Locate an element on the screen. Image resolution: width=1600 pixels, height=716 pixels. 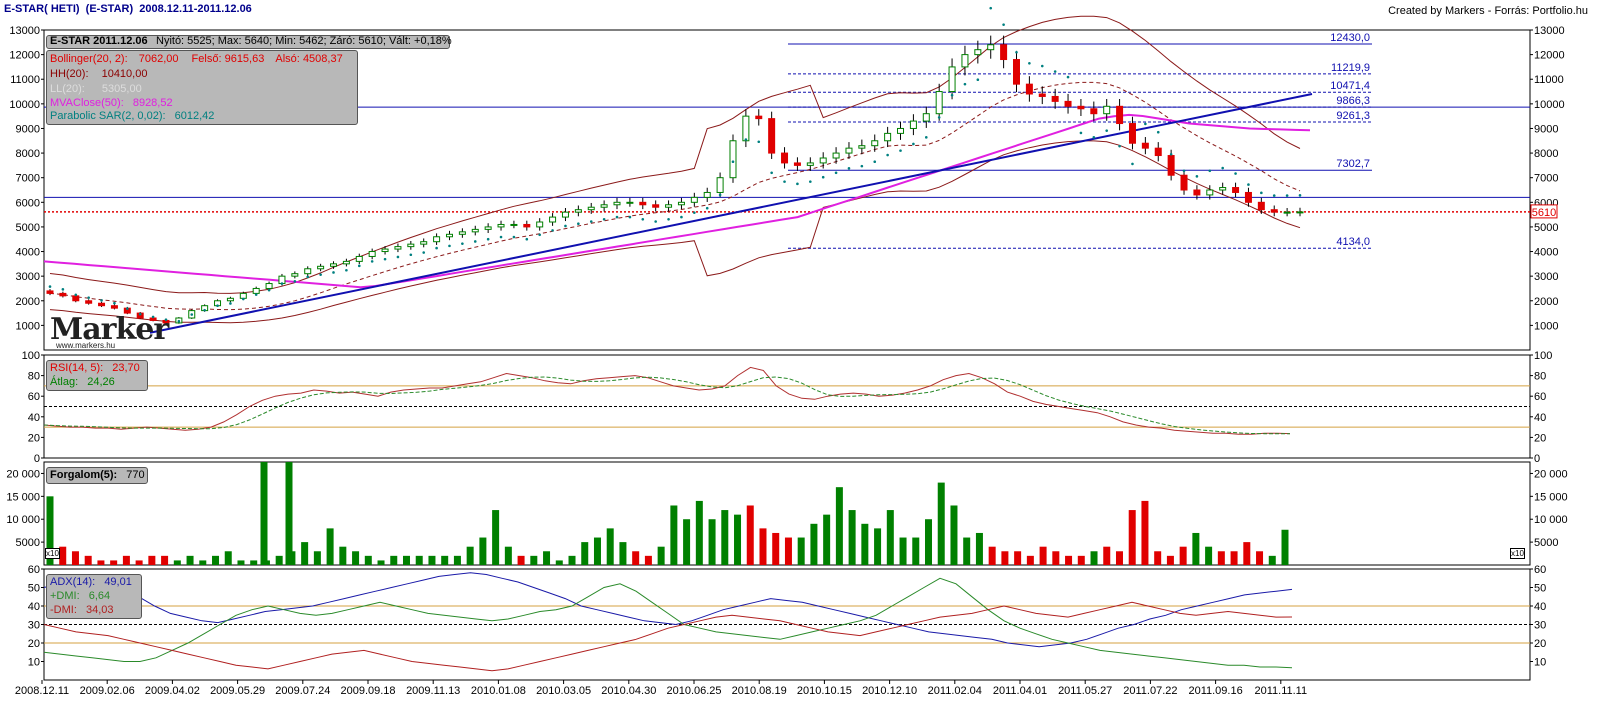
rsi-axis-tick-left: 0 is located at coordinates (37, 459).